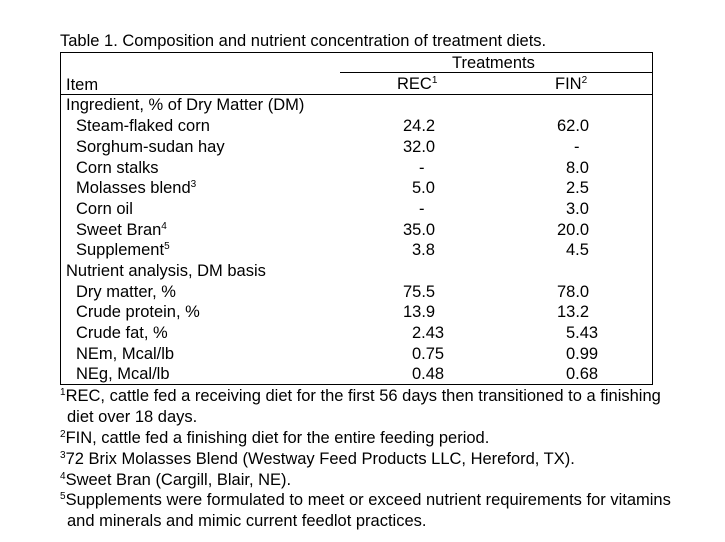  I want to click on footnote-mark: 3, so click(63, 455).